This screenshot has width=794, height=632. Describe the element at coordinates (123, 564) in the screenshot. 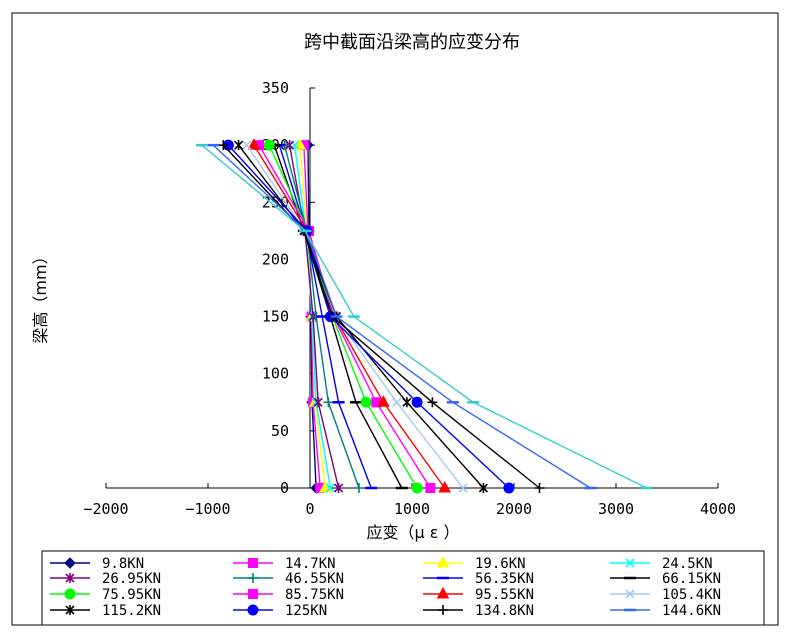

I see `legend-label: 9.8KN` at that location.